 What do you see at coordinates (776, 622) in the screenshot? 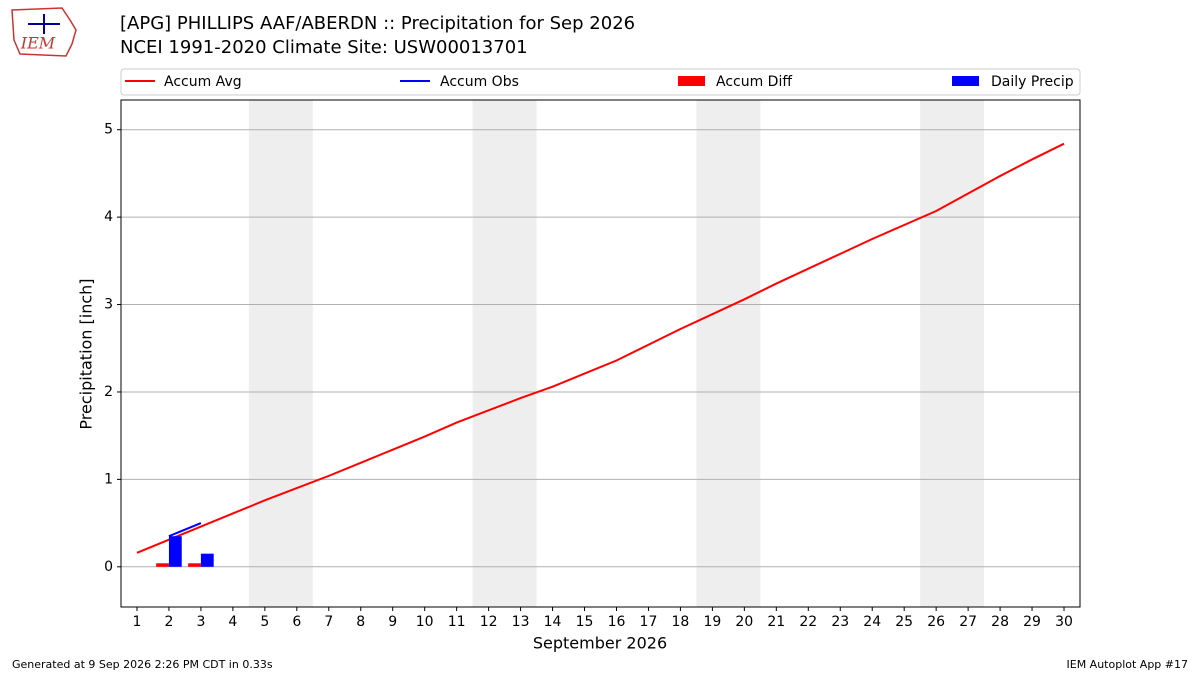
I see `x-tick-label: 21` at bounding box center [776, 622].